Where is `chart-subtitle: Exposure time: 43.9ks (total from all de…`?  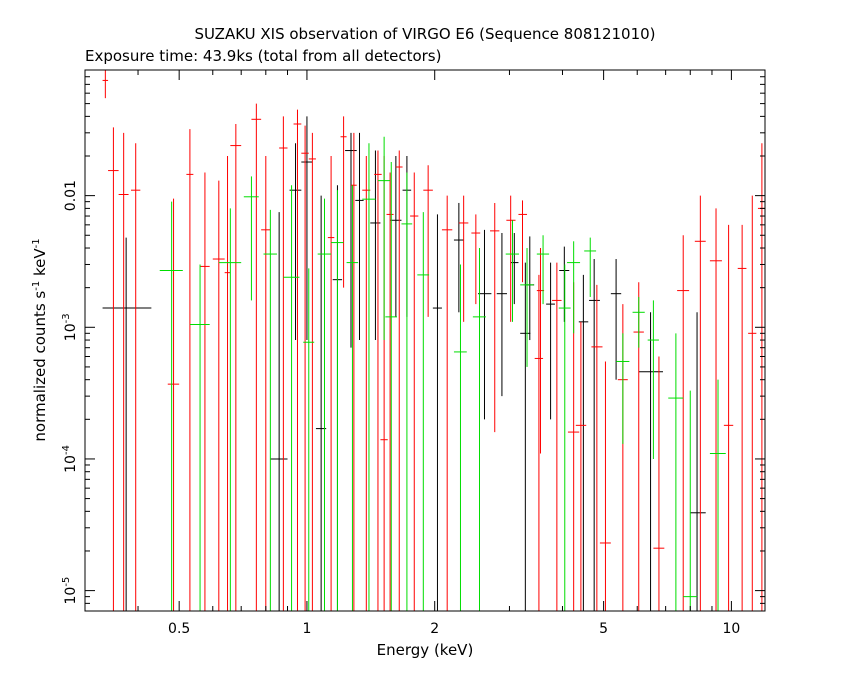
chart-subtitle: Exposure time: 43.9ks (total from all de… is located at coordinates (263, 56).